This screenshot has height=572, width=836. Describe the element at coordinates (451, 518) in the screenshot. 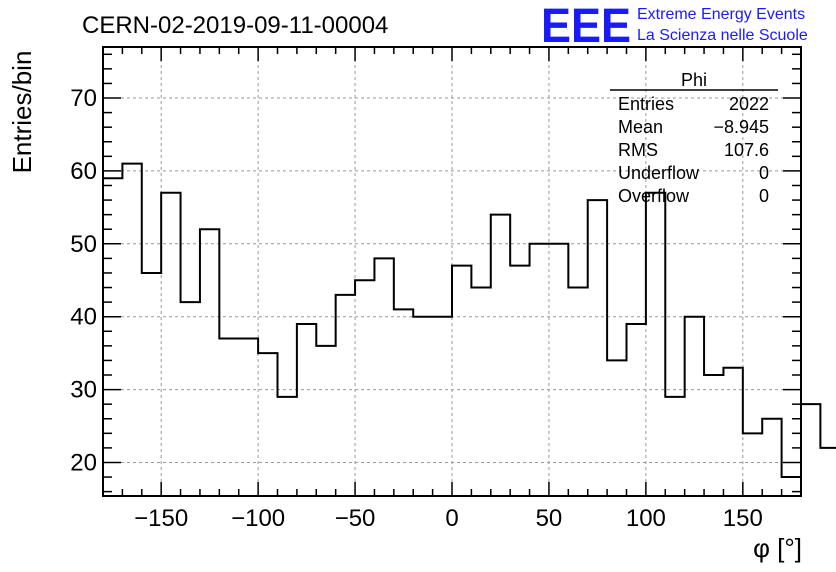

I see `x-tick-label: 0` at that location.